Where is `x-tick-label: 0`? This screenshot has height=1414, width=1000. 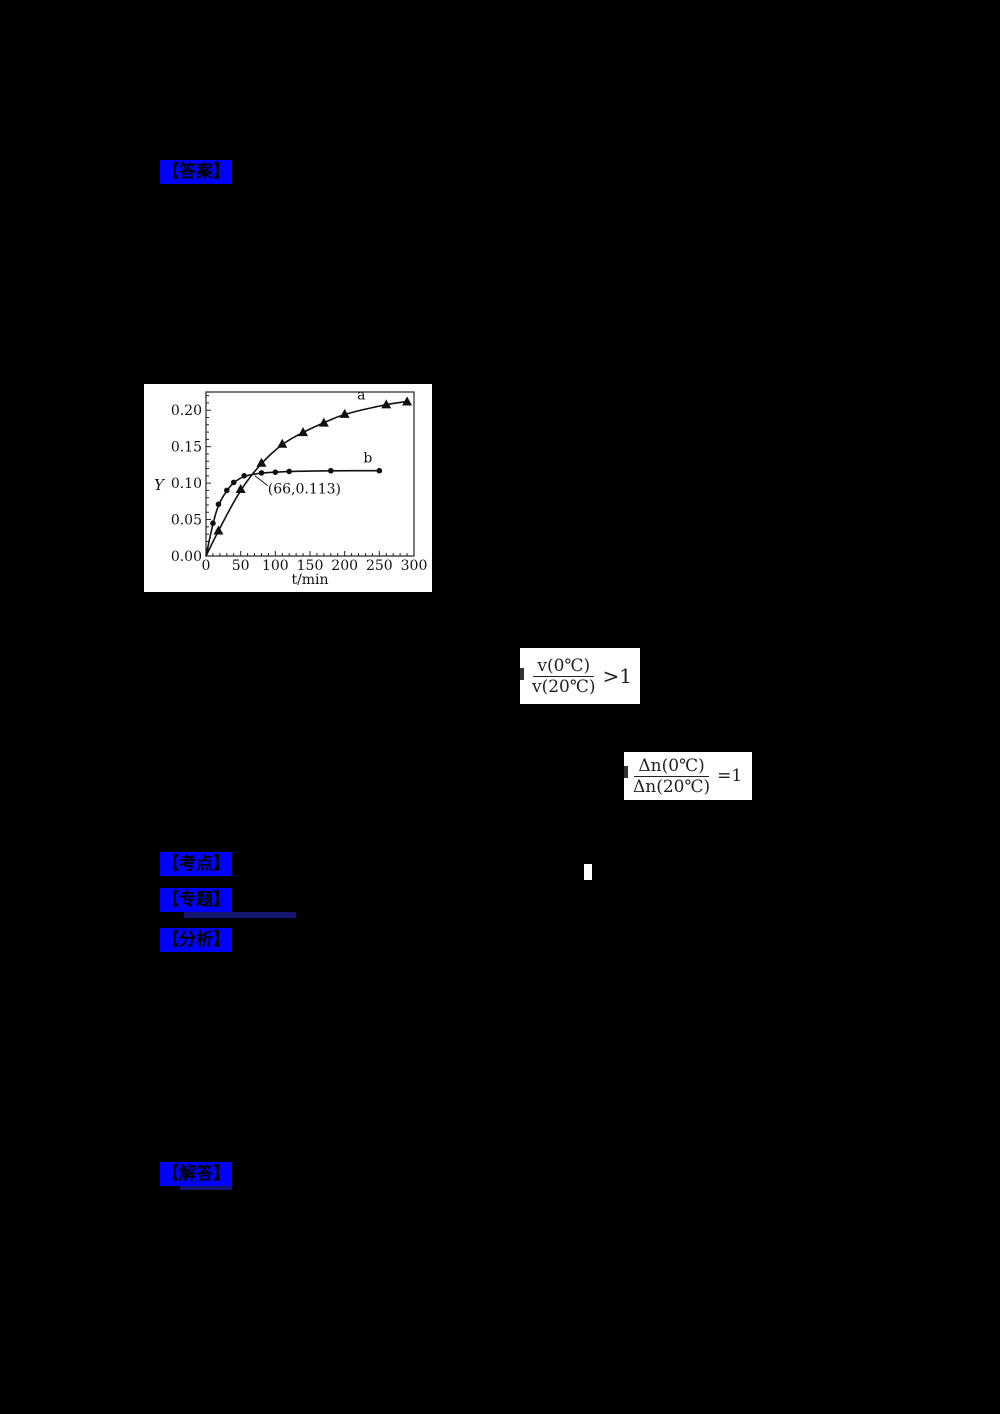
x-tick-label: 0 is located at coordinates (206, 566).